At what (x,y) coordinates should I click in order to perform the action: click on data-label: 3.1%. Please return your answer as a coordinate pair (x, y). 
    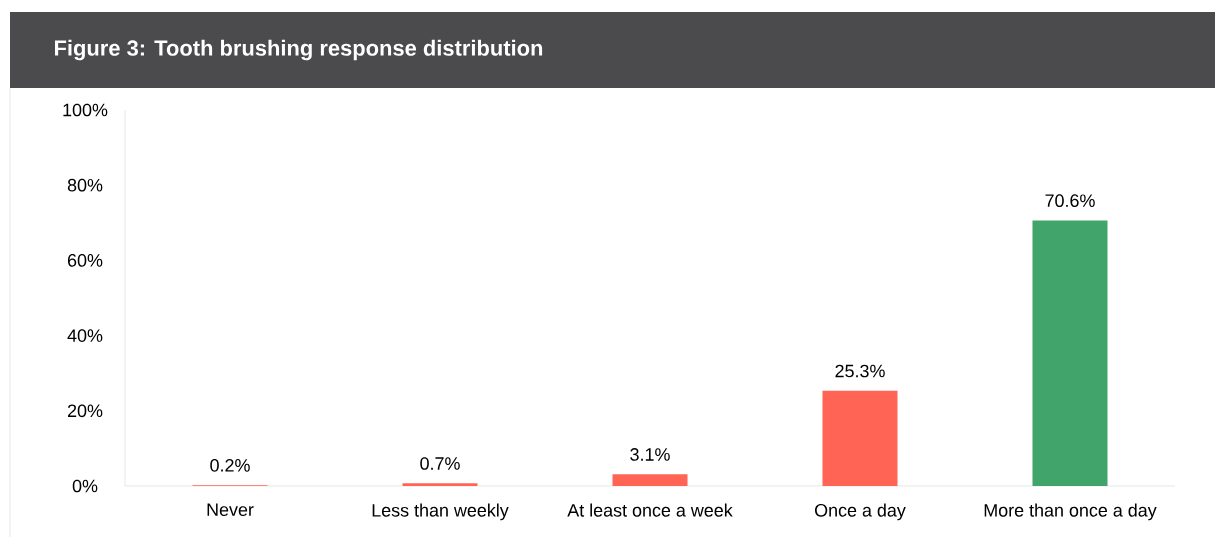
    Looking at the image, I should click on (650, 454).